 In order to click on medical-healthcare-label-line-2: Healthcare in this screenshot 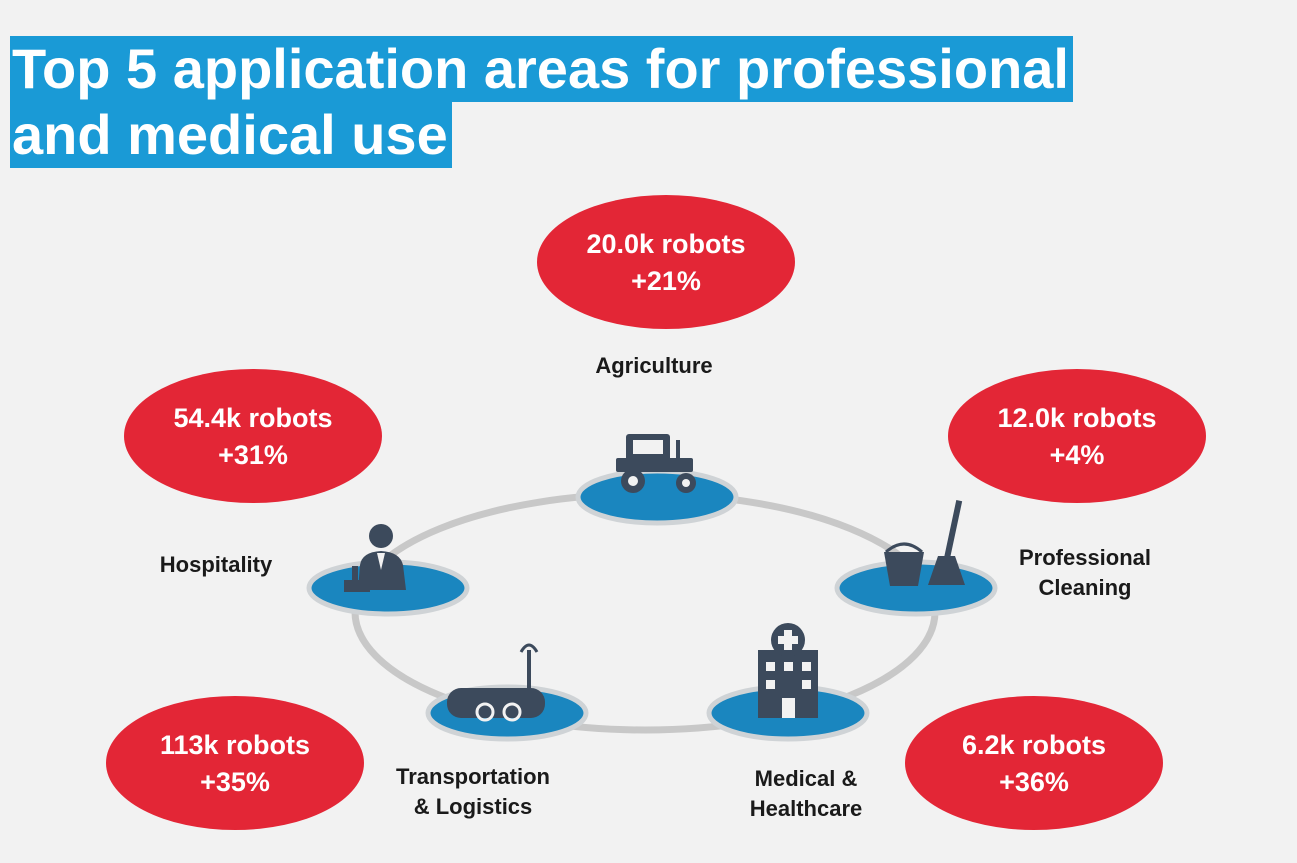, I will do `click(806, 808)`.